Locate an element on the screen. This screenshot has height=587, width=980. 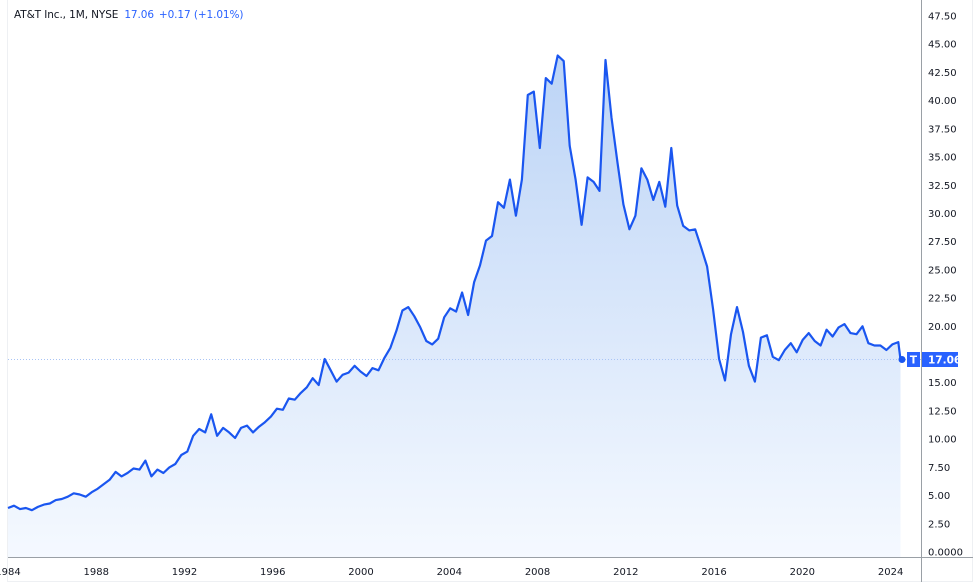
time-tick-label: 2024 is located at coordinates (890, 572).